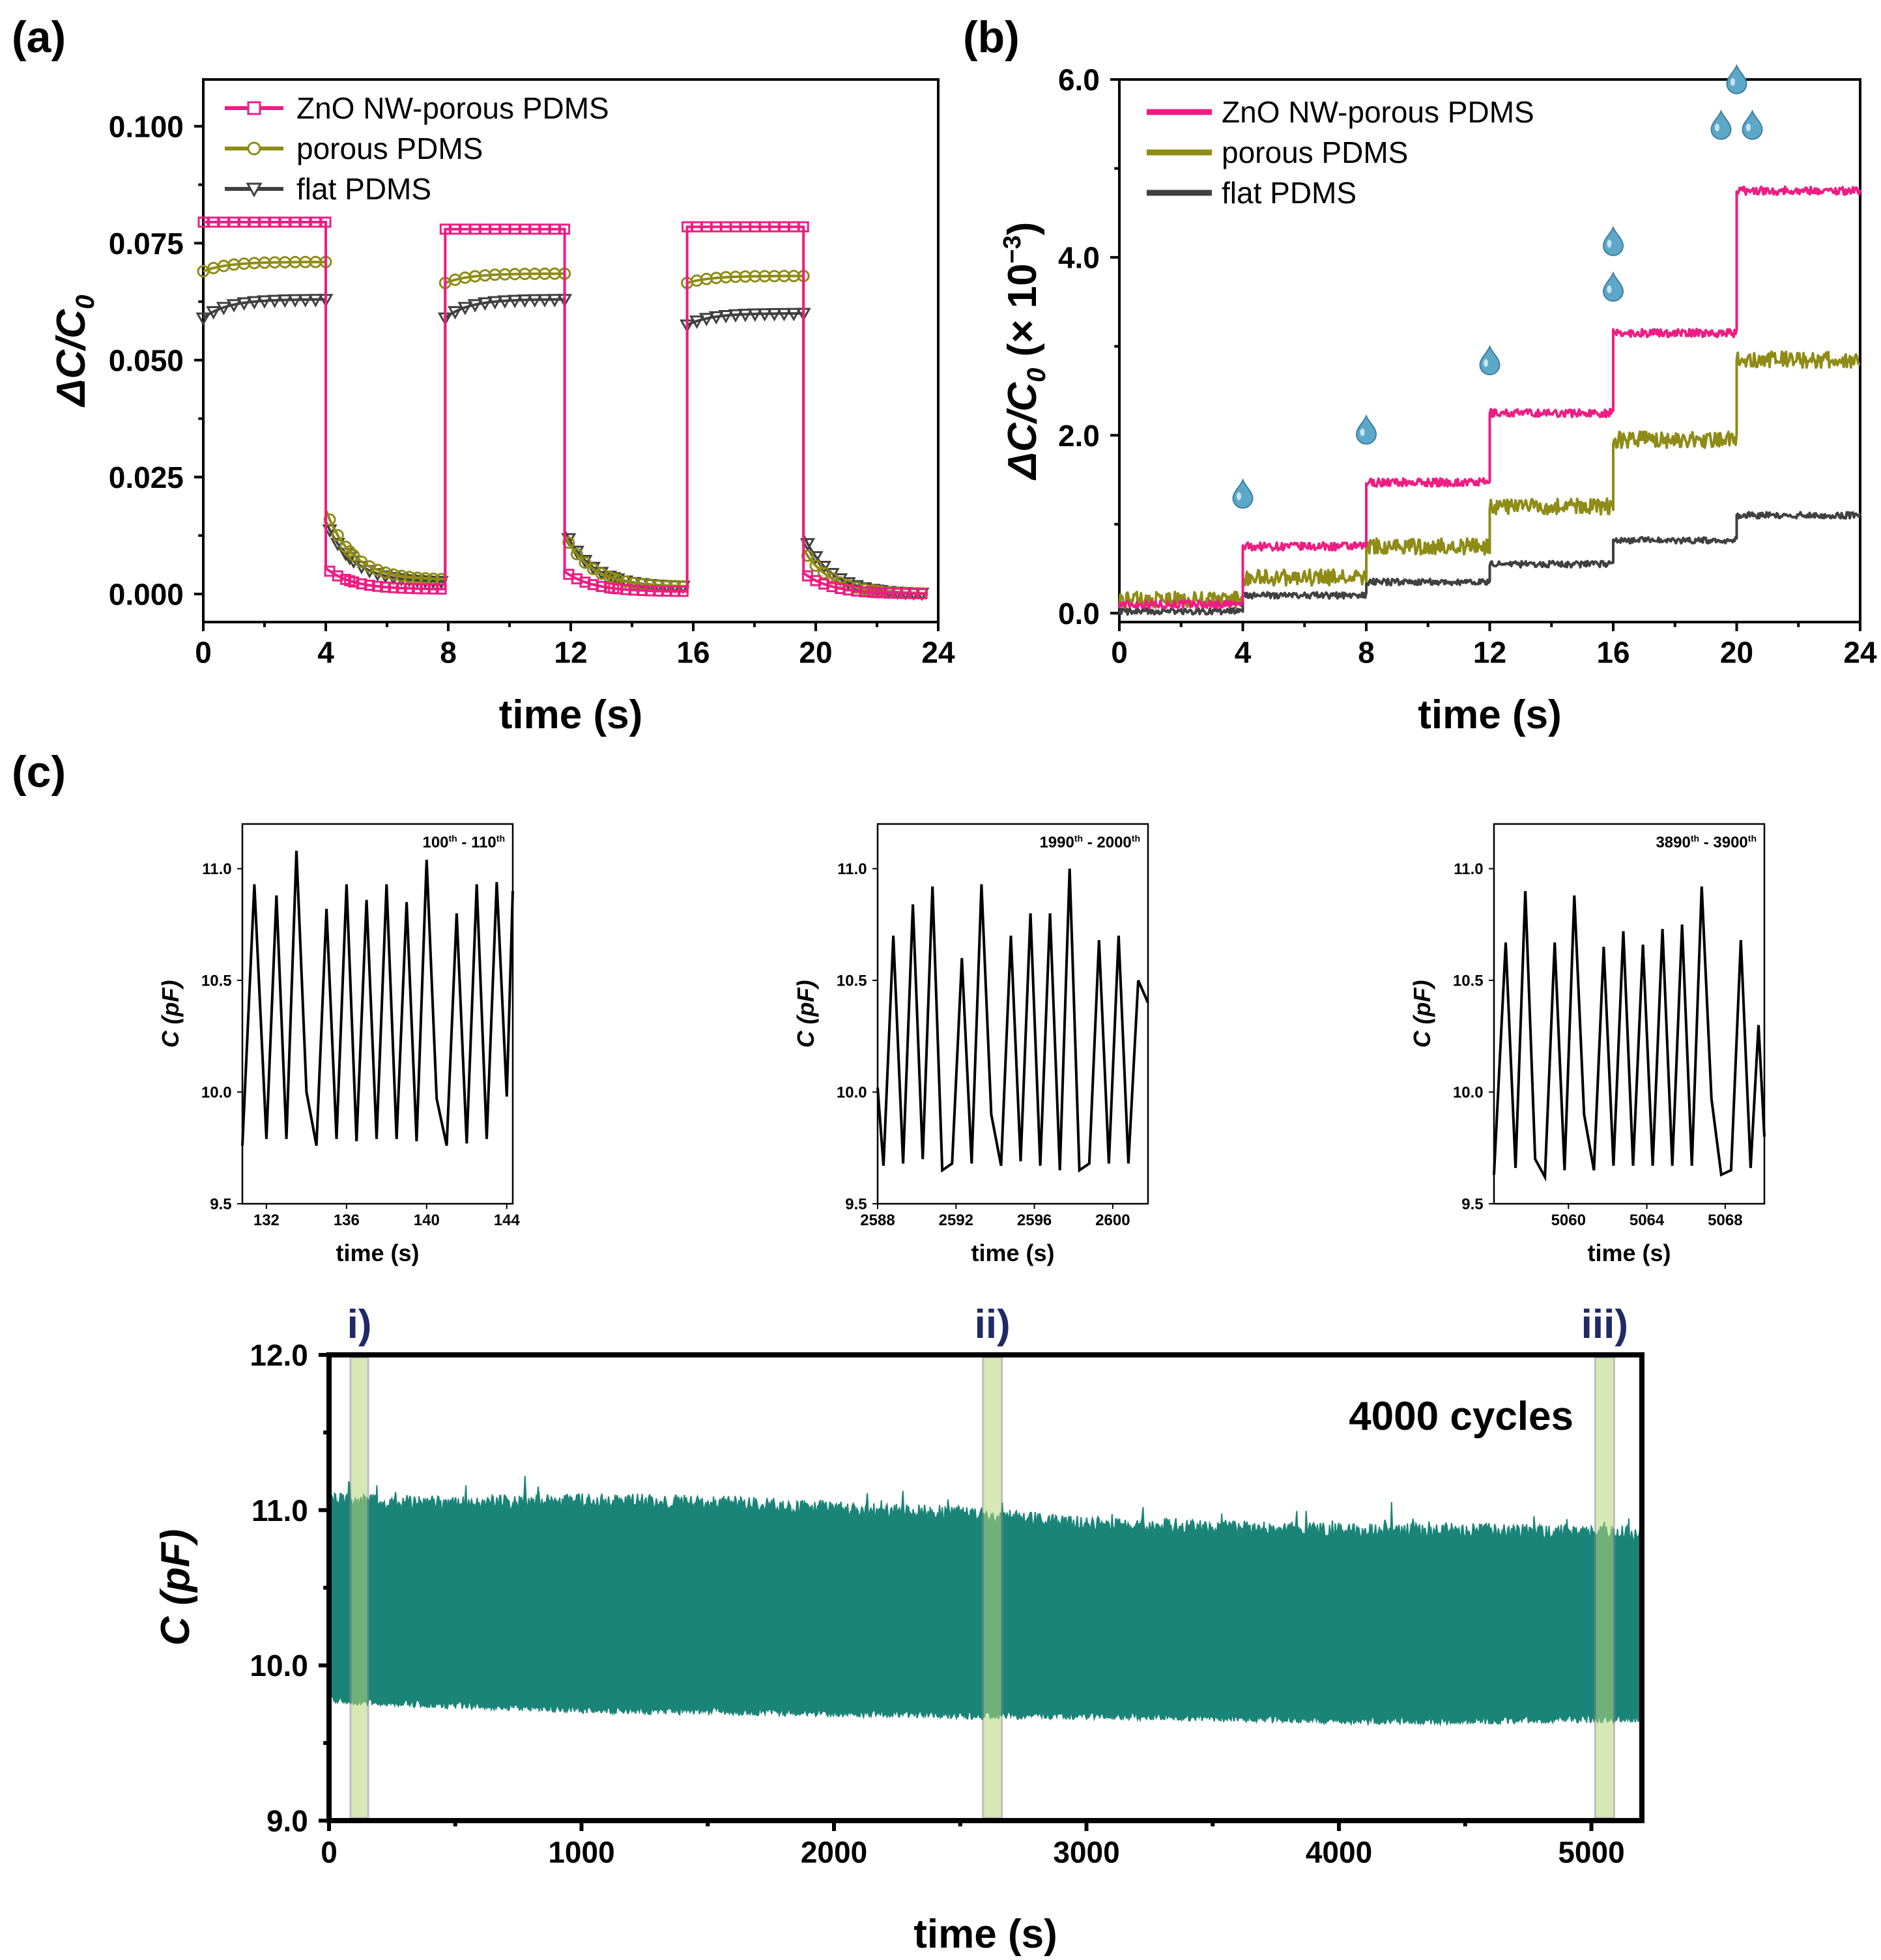 This screenshot has width=1881, height=1960. What do you see at coordinates (146, 477) in the screenshot?
I see `y-tick-label: 0.025` at bounding box center [146, 477].